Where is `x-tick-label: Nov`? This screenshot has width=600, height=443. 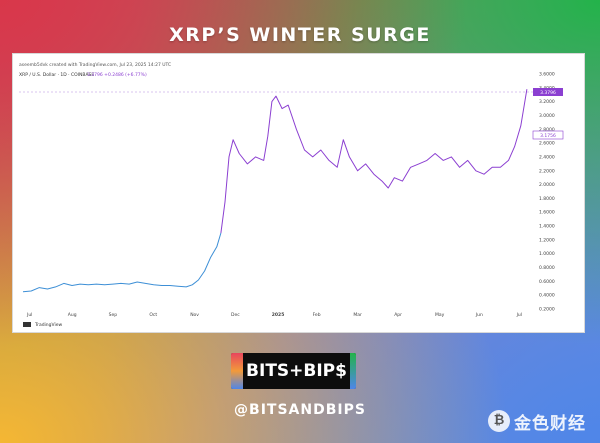 x-tick-label: Nov is located at coordinates (194, 315).